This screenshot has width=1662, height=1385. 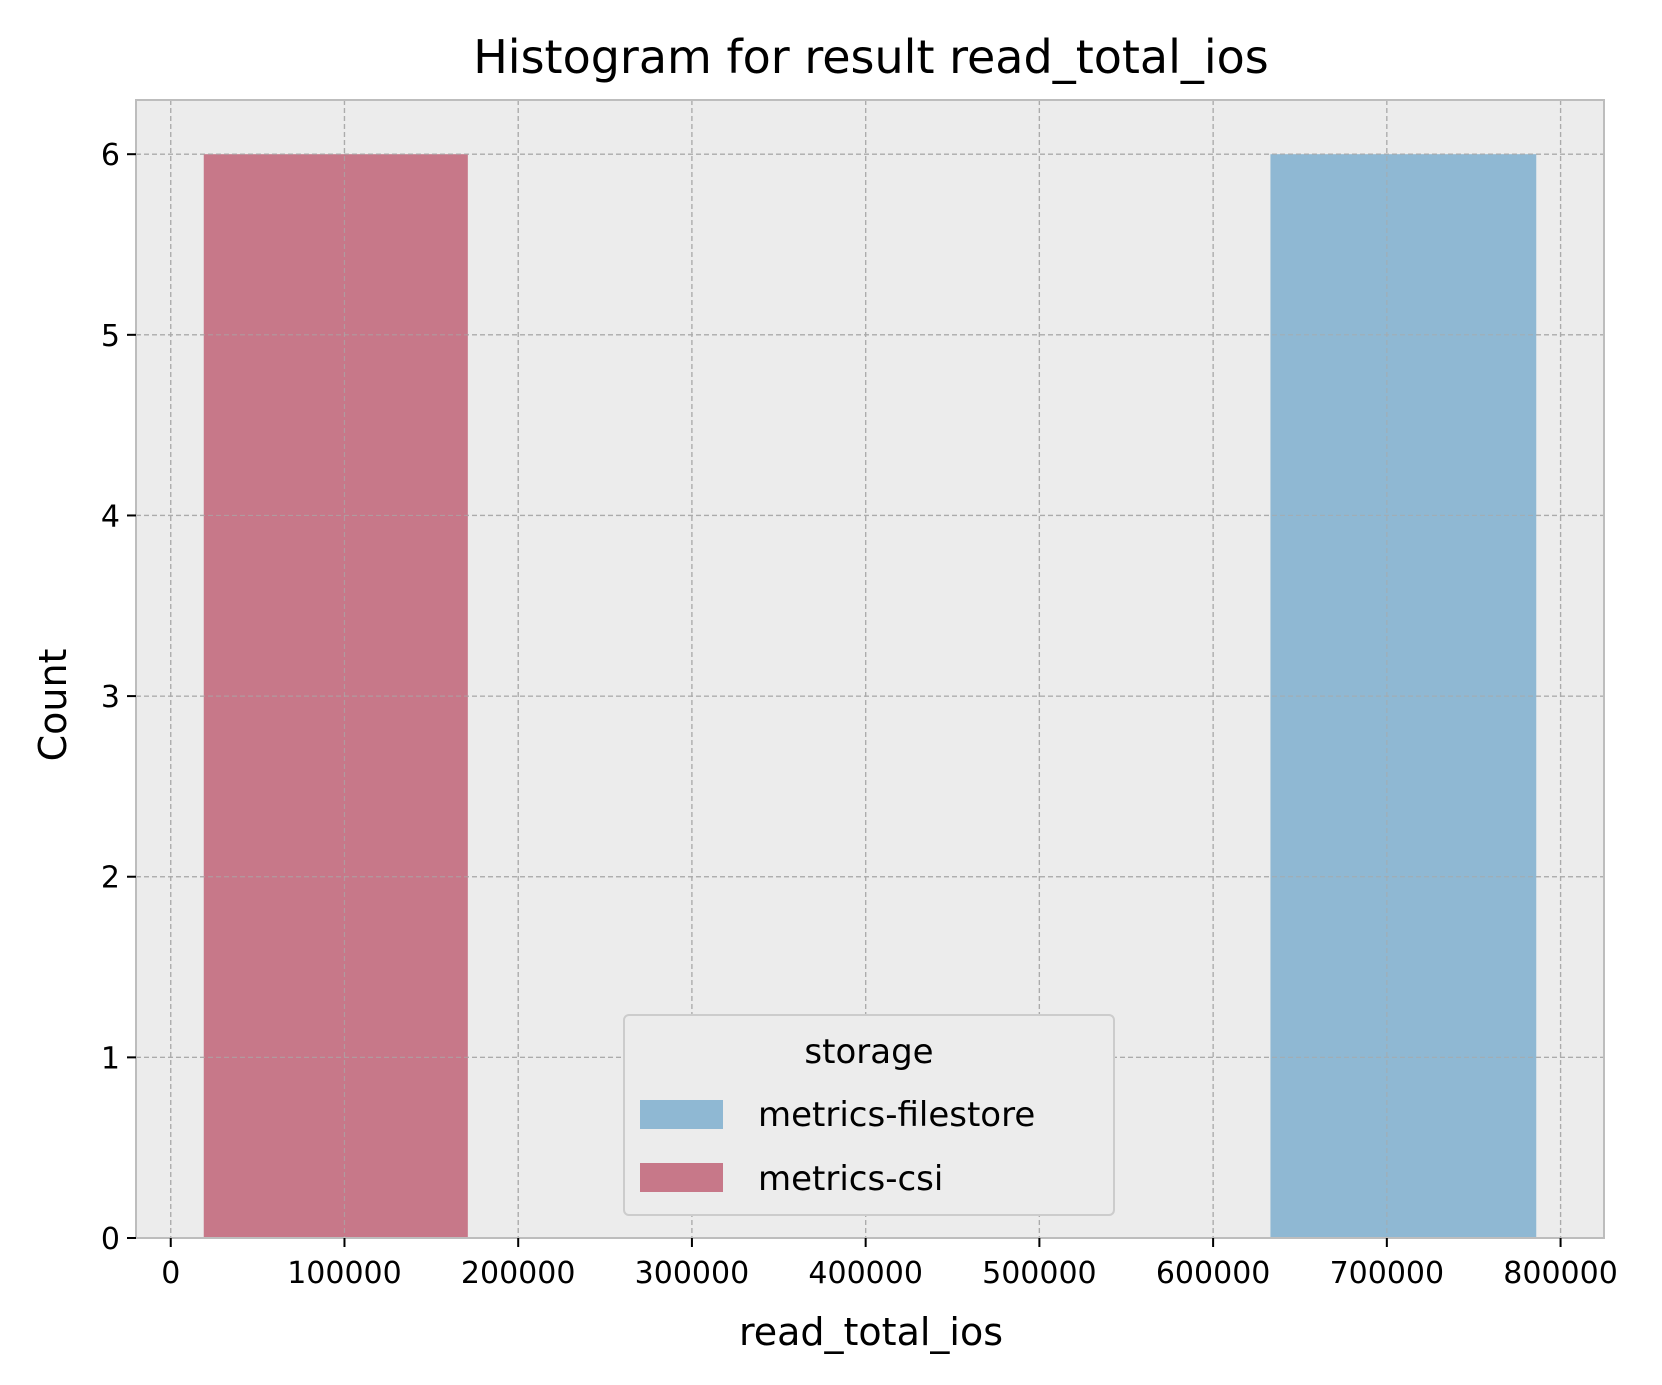 I want to click on legend-box, so click(x=869, y=1115).